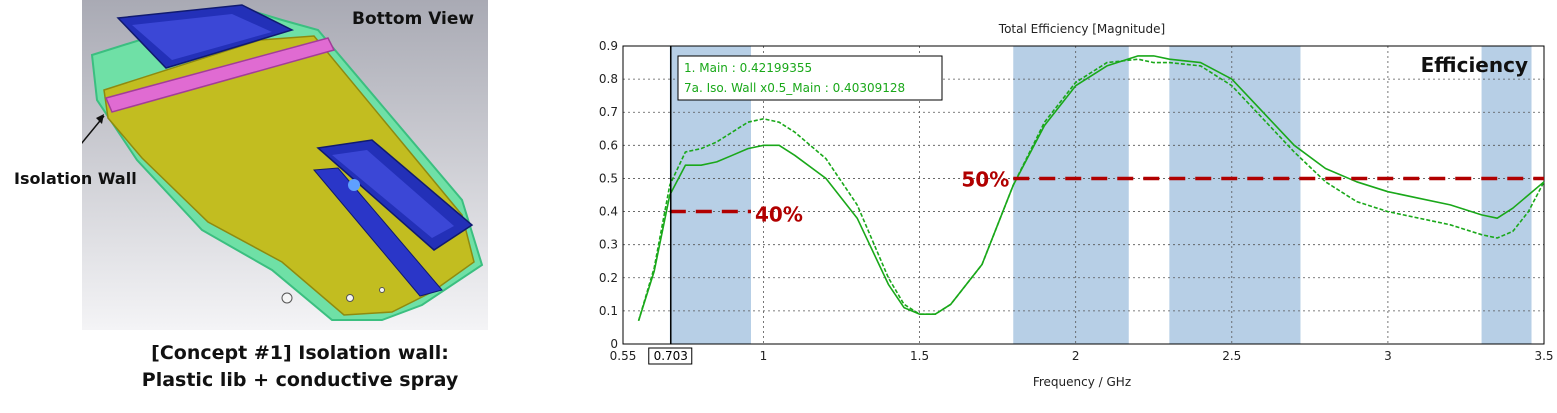  I want to click on legend-entry-1: 1. Main : 0.42199355, so click(748, 68).